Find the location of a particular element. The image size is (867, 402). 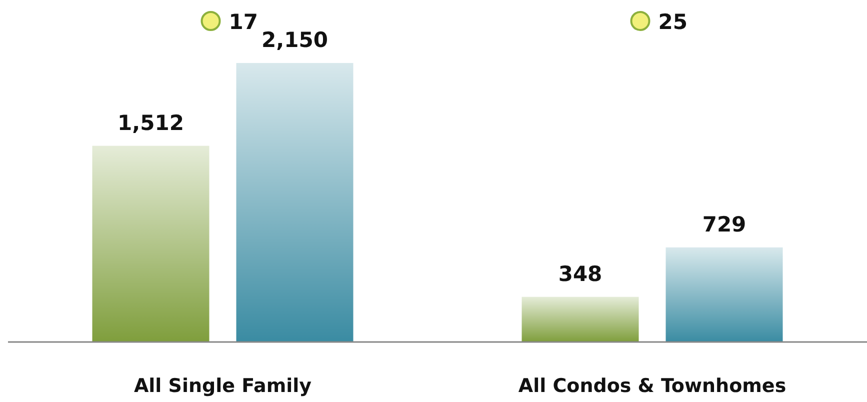

x-tick-label: All Single Family is located at coordinates (223, 386).